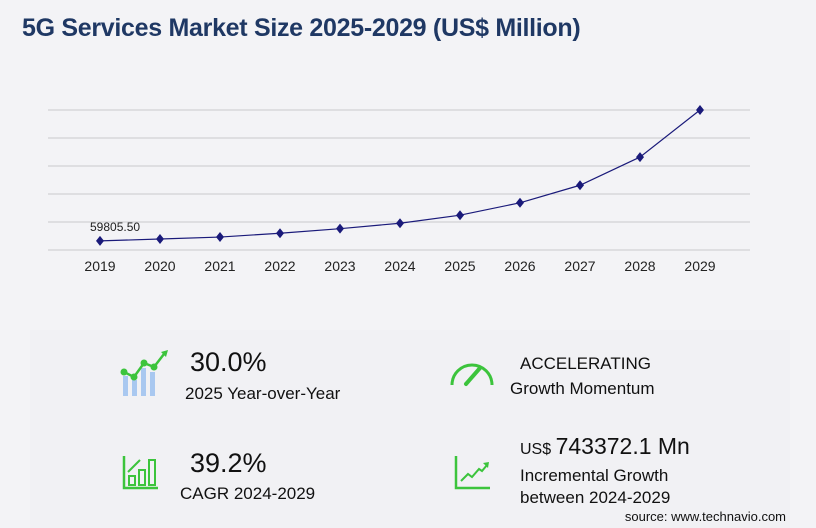 This screenshot has height=528, width=816. I want to click on momentum-value: ACCELERATING, so click(585, 363).